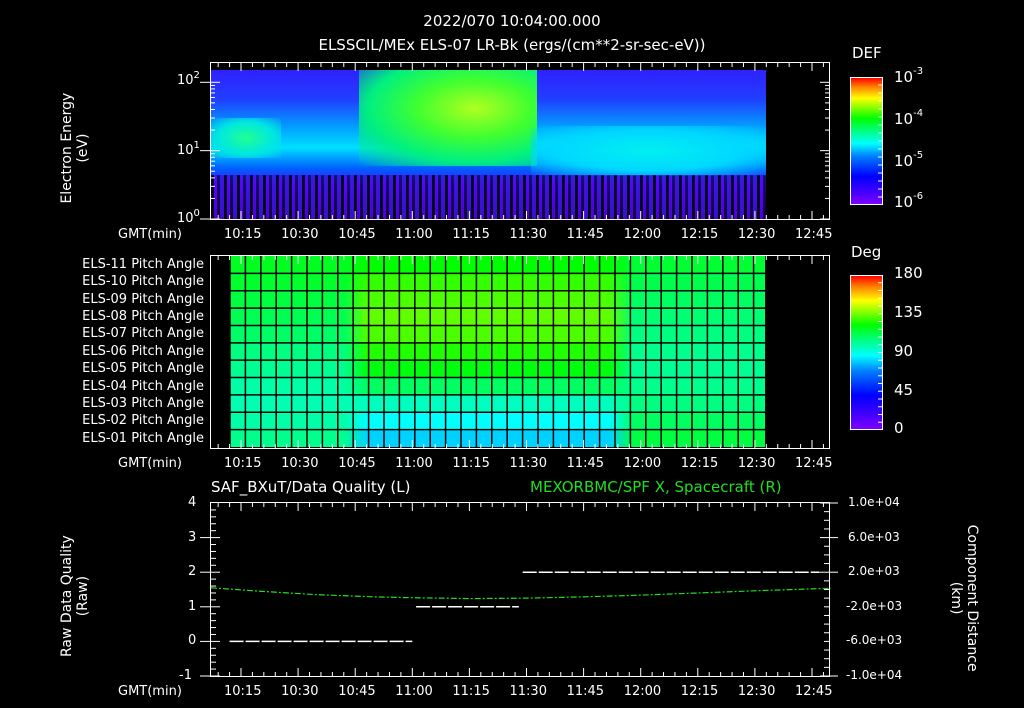  I want to click on right-ytick-6.0e+03: 6.0e+03, so click(874, 536).